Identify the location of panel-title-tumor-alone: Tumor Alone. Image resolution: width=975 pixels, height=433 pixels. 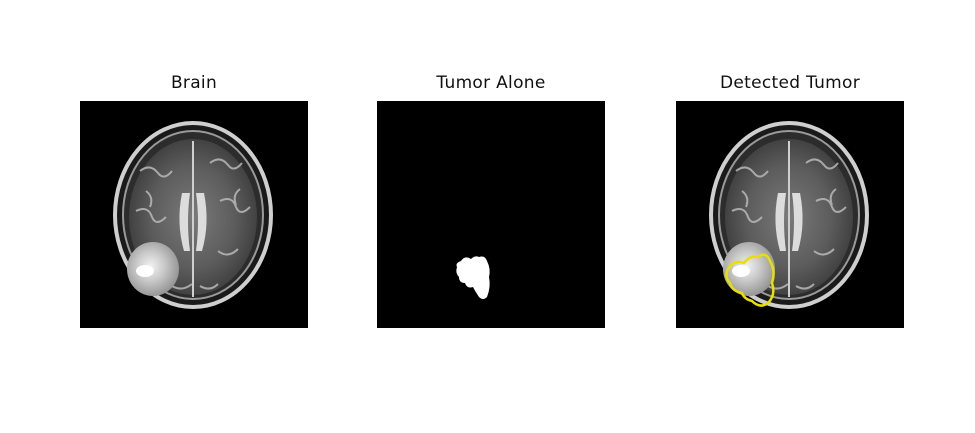
(491, 83).